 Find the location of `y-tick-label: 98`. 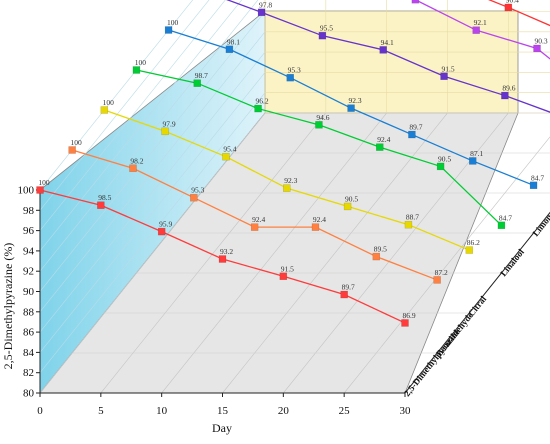

y-tick-label: 98 is located at coordinates (29, 211).